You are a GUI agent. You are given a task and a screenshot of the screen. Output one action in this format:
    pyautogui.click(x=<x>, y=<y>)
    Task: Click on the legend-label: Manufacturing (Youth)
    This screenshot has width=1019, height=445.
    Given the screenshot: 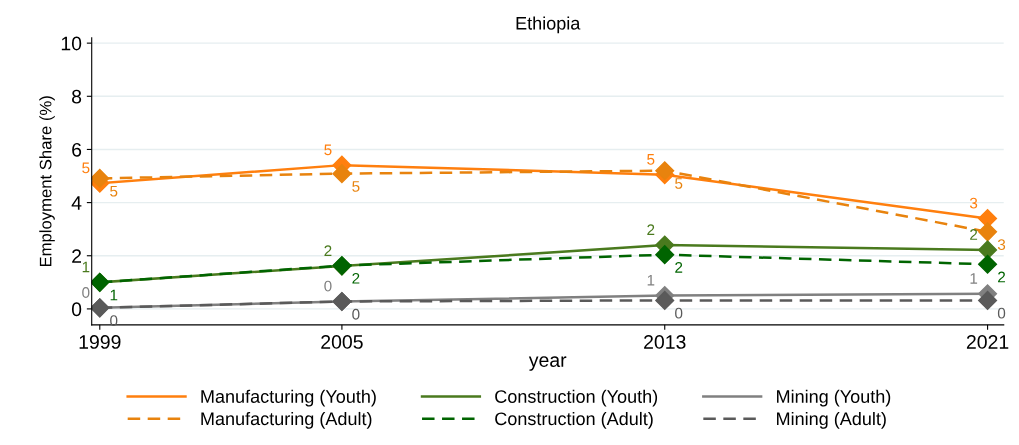 What is the action you would take?
    pyautogui.click(x=288, y=398)
    